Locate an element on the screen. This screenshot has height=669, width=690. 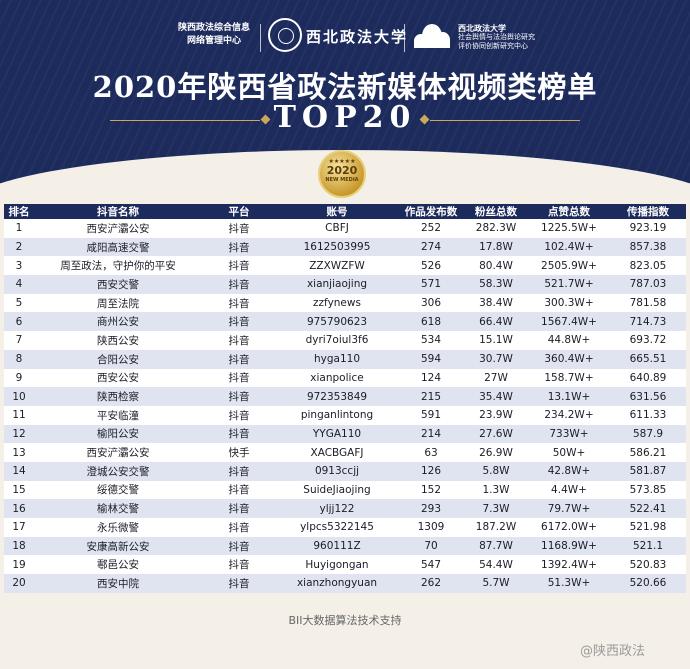
page-subtitle: TOP20 is located at coordinates (345, 117).